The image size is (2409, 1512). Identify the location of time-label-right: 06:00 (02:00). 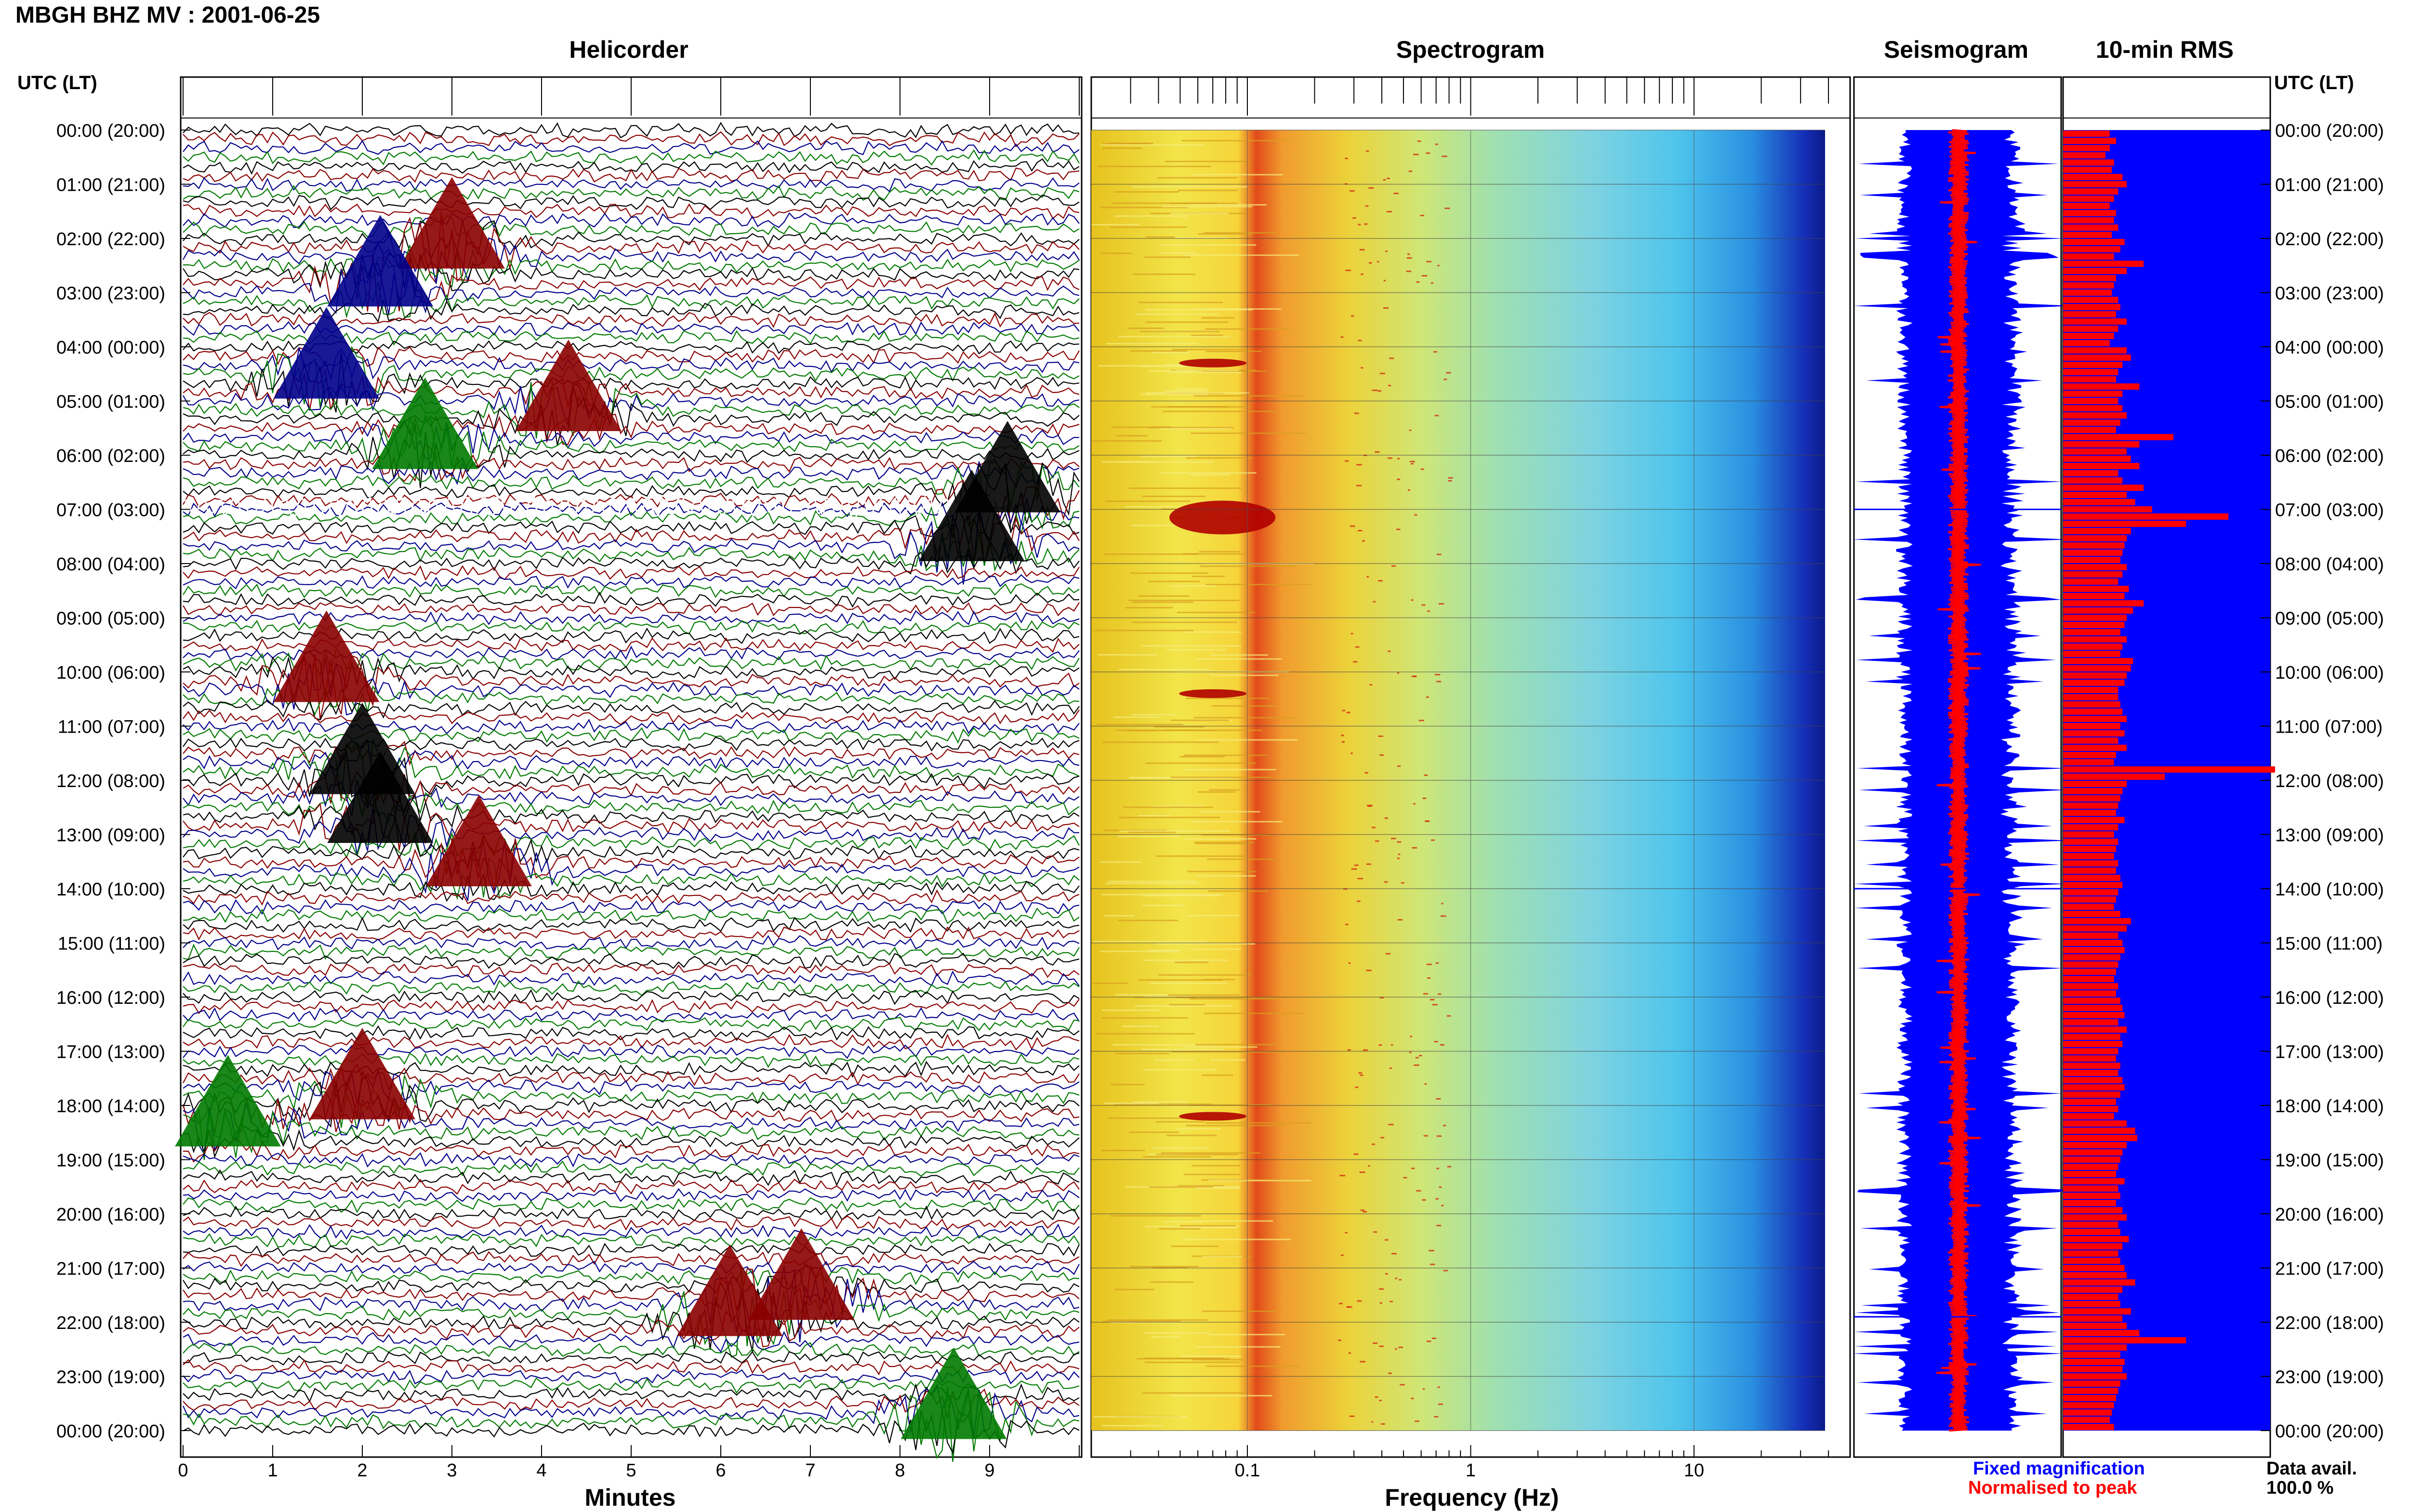
(2329, 456).